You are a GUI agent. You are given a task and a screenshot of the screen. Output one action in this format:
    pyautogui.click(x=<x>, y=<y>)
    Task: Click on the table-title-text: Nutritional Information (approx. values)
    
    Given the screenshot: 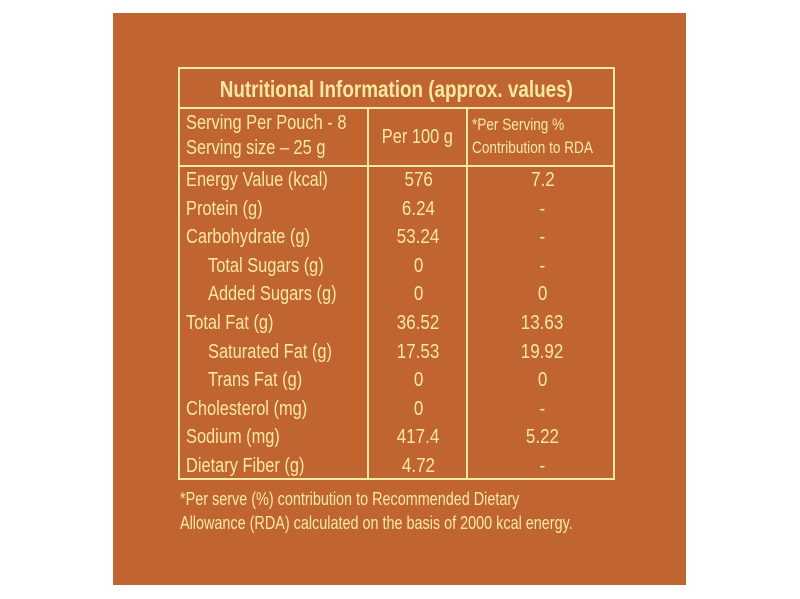 What is the action you would take?
    pyautogui.click(x=396, y=89)
    